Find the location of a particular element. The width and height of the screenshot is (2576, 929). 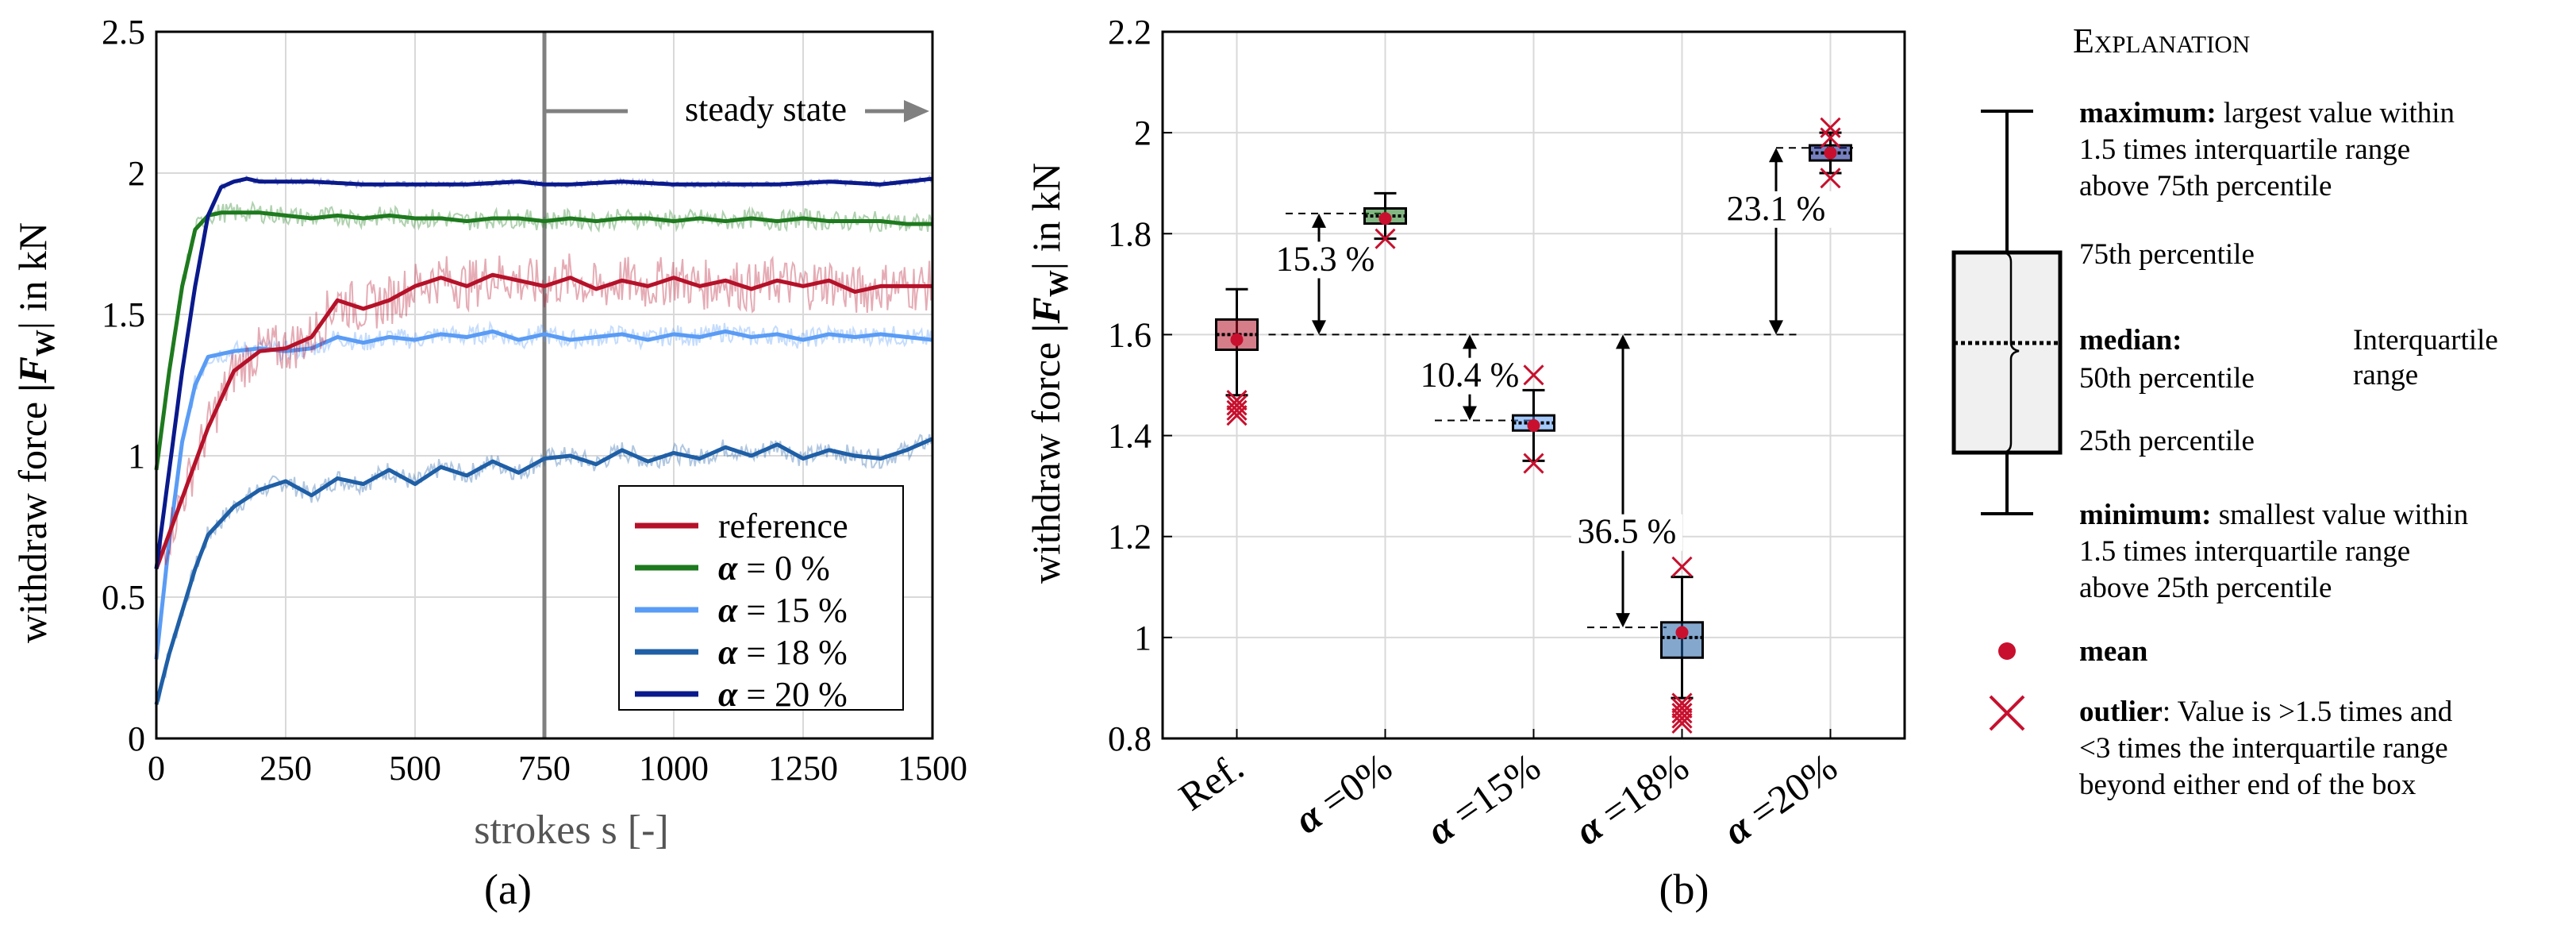

legend-label-a0: α = 0 % is located at coordinates (774, 568).